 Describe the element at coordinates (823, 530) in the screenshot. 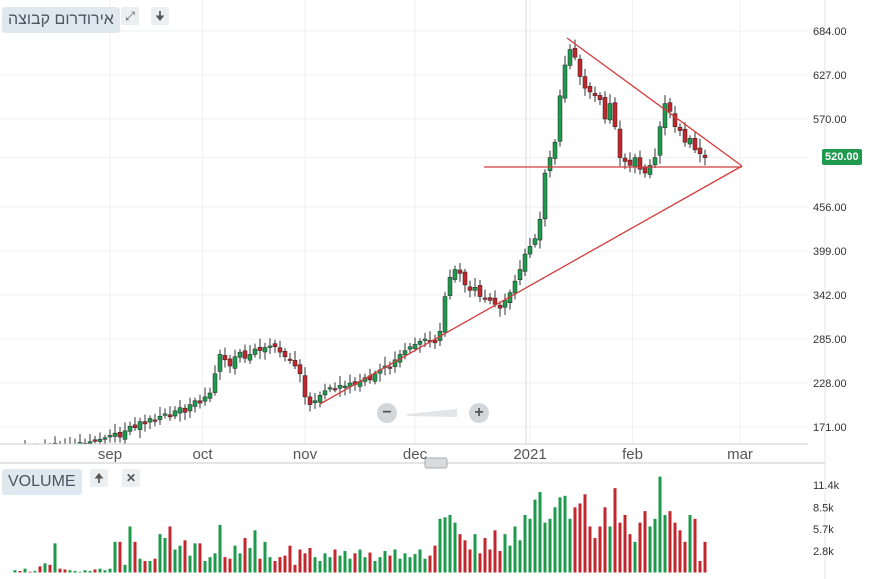

I see `volume-tick-label: 5.7k` at that location.